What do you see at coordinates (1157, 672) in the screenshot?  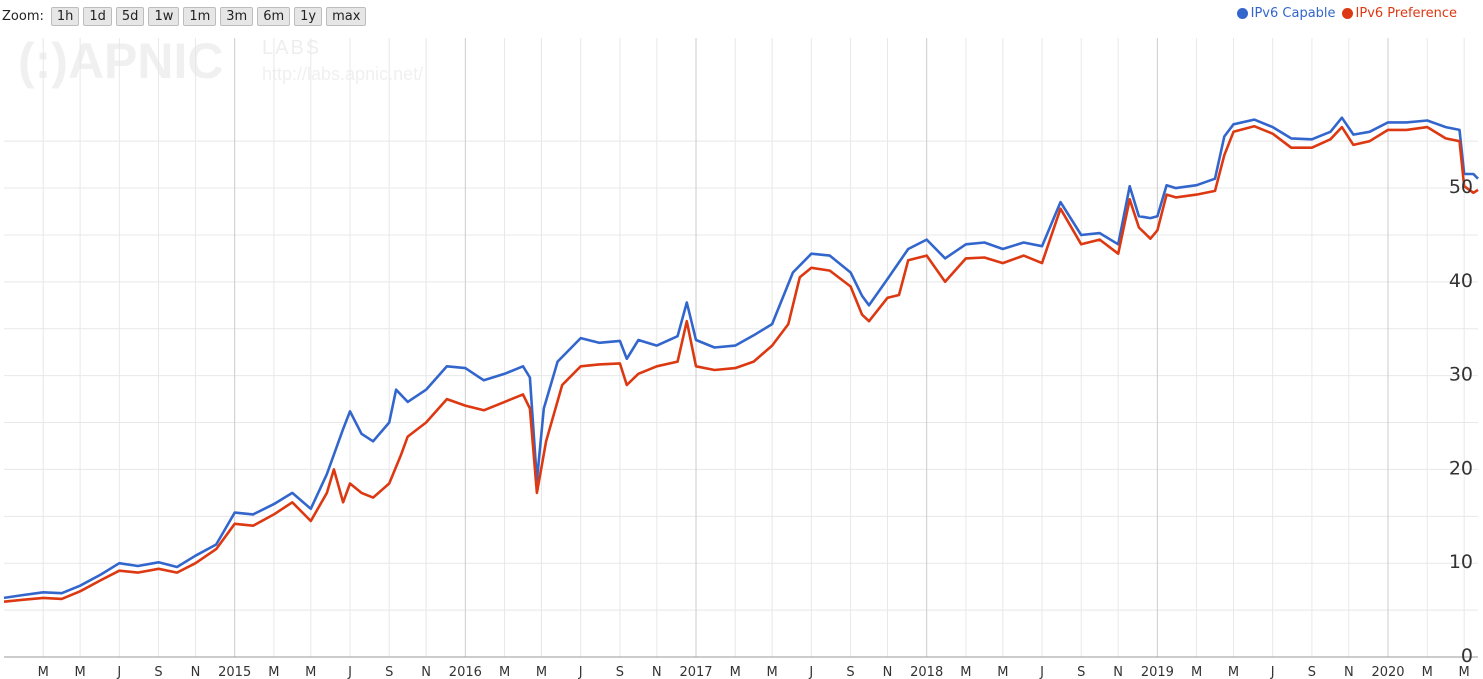 I see `x-tick-label: 2019` at bounding box center [1157, 672].